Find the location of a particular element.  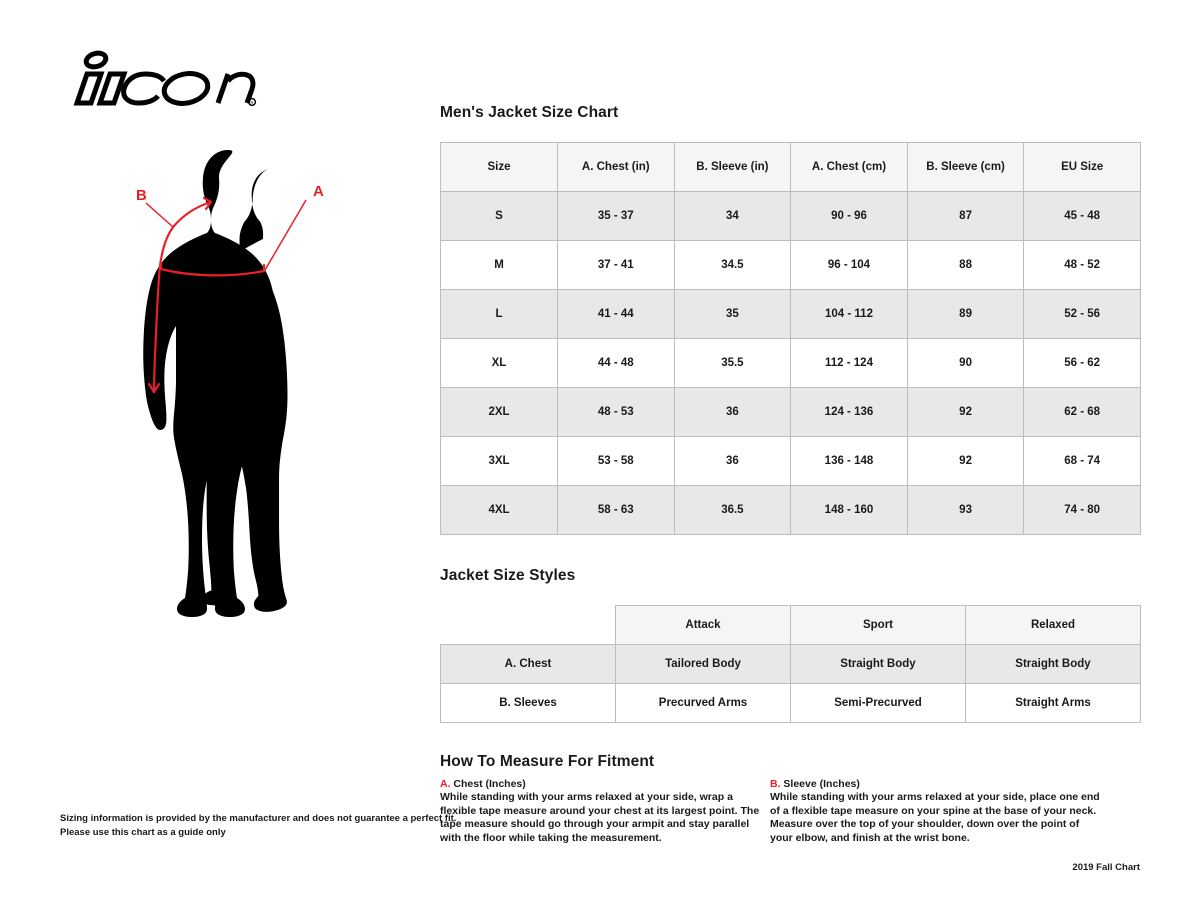

cell-chest-in: 48 - 53 is located at coordinates (616, 412).